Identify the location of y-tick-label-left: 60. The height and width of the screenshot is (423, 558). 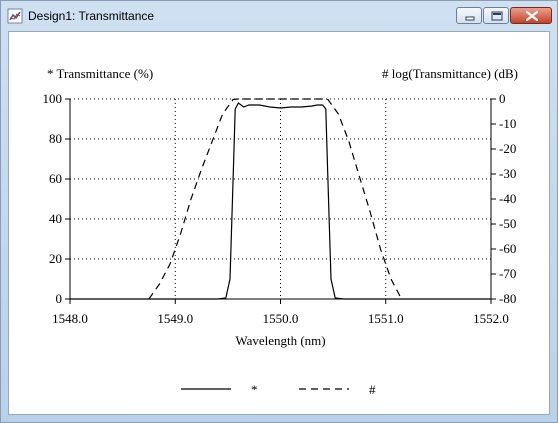
(55, 178).